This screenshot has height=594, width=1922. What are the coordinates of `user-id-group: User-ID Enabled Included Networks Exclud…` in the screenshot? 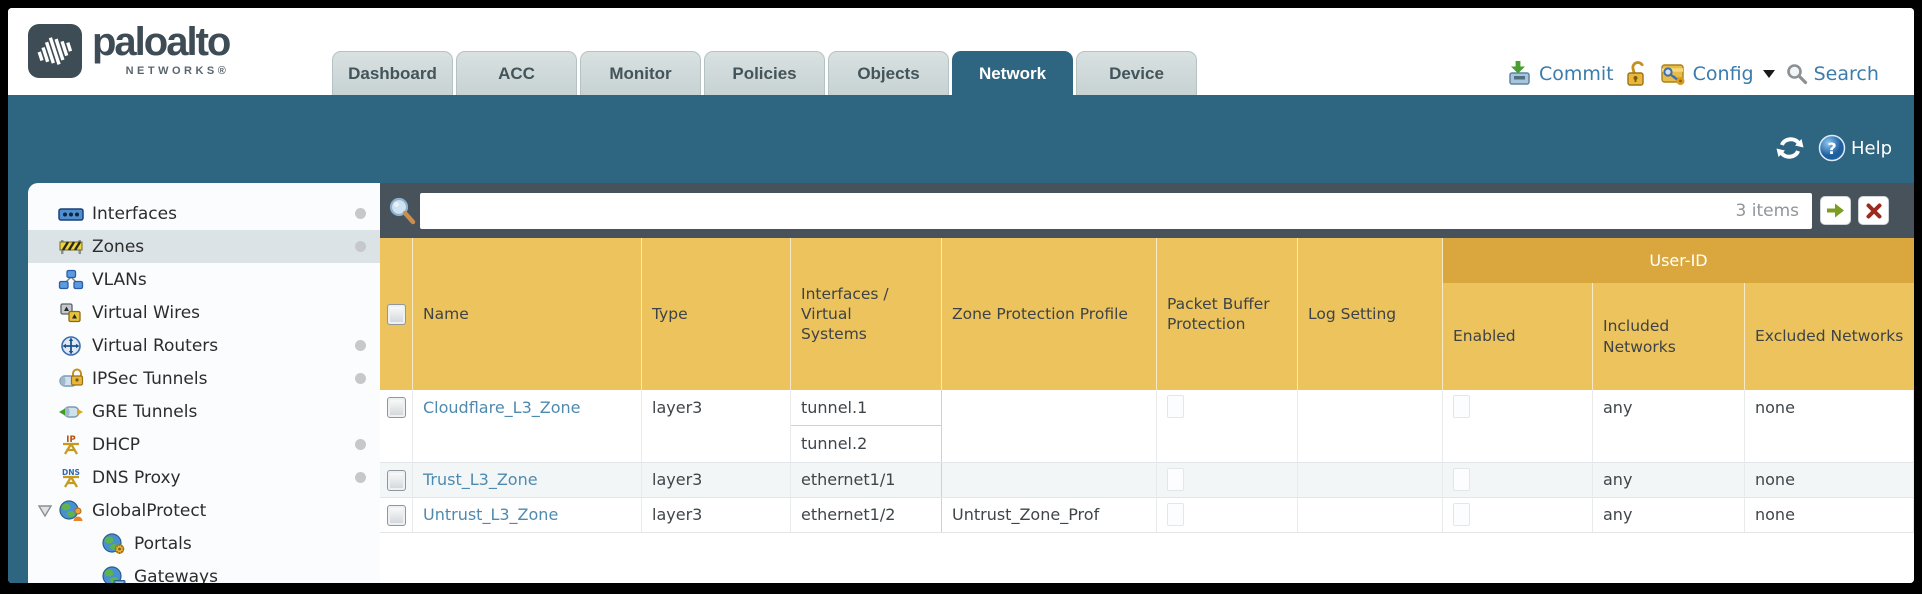 It's located at (1678, 314).